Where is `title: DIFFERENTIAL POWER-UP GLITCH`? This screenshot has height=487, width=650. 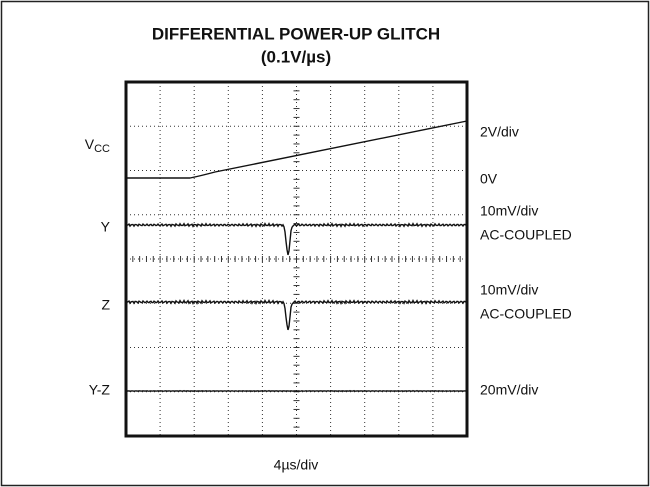 title: DIFFERENTIAL POWER-UP GLITCH is located at coordinates (296, 33).